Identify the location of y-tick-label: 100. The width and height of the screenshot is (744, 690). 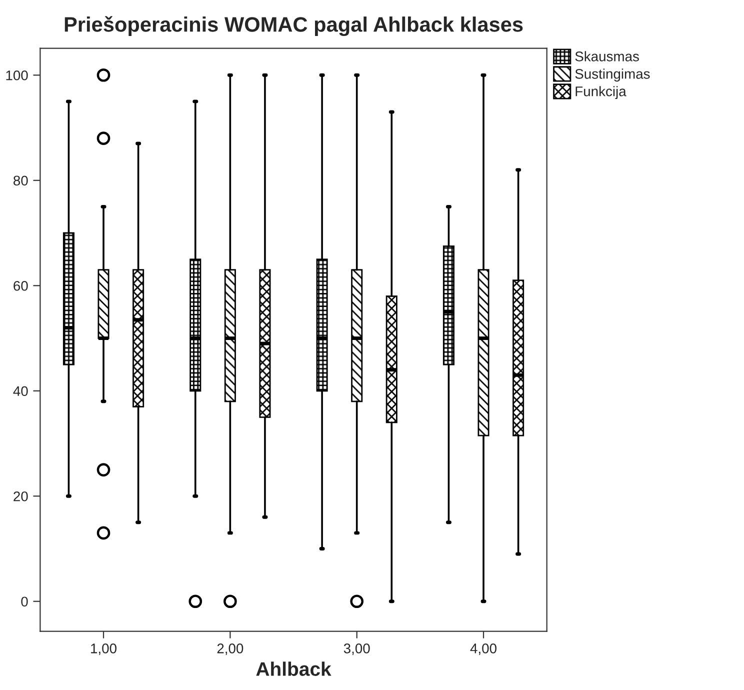
(17, 75).